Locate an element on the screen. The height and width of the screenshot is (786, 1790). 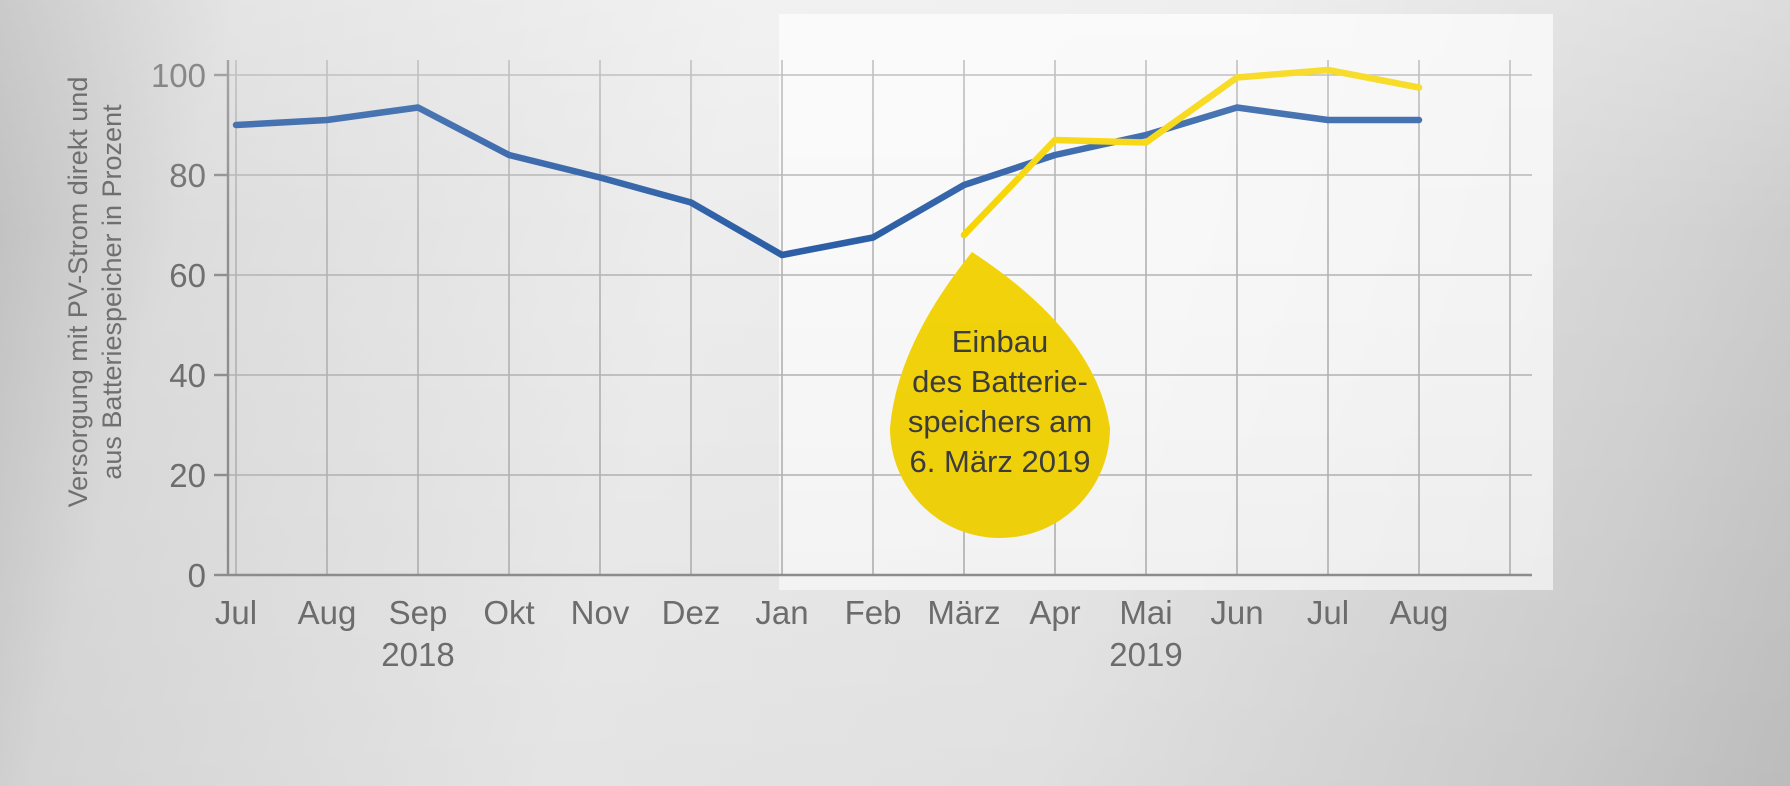
x-tick-label-month: Mai is located at coordinates (1145, 612).